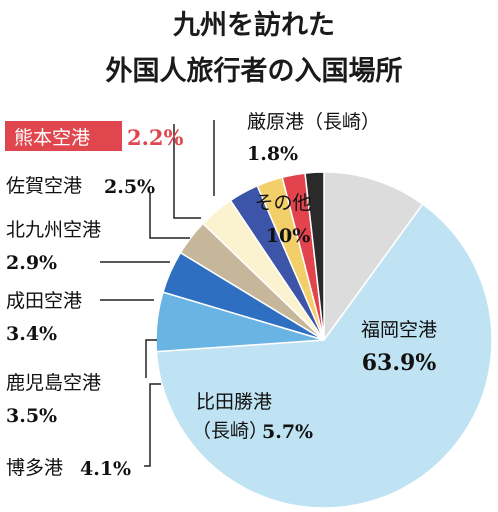 The image size is (498, 512). What do you see at coordinates (44, 186) in the screenshot?
I see `label-saga: 佐賀空港` at bounding box center [44, 186].